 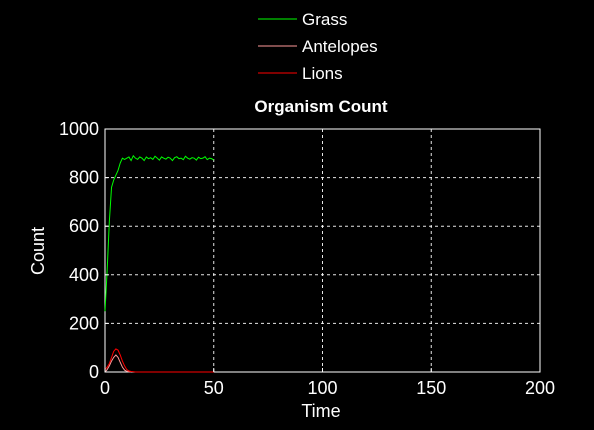 I want to click on y-tick-label: 0, so click(x=94, y=372).